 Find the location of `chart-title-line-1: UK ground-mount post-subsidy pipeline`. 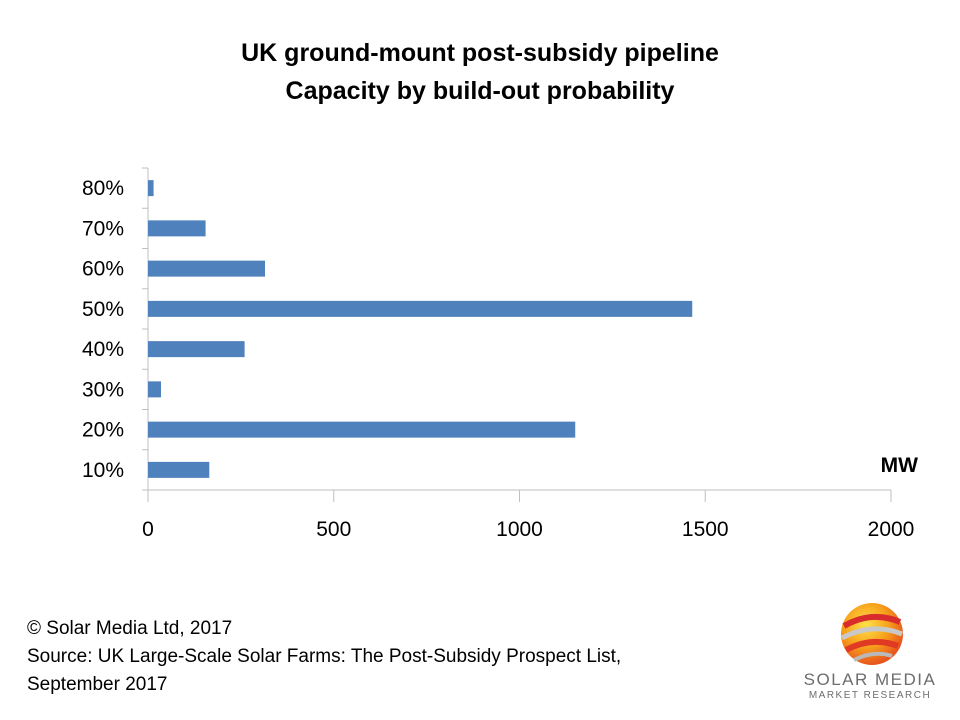

chart-title-line-1: UK ground-mount post-subsidy pipeline is located at coordinates (480, 53).